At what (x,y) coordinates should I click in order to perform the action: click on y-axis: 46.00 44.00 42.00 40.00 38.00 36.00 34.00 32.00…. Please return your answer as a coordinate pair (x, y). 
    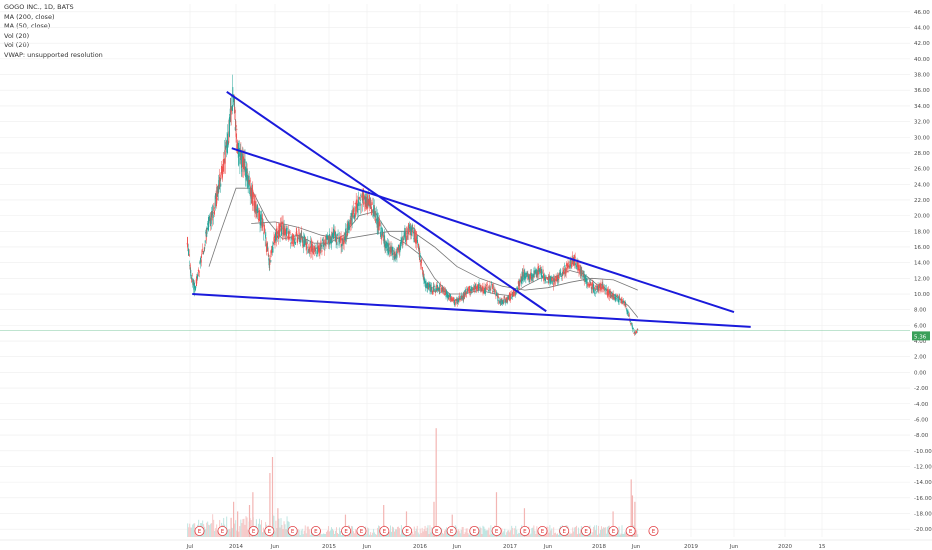
    Looking at the image, I should click on (922, 271).